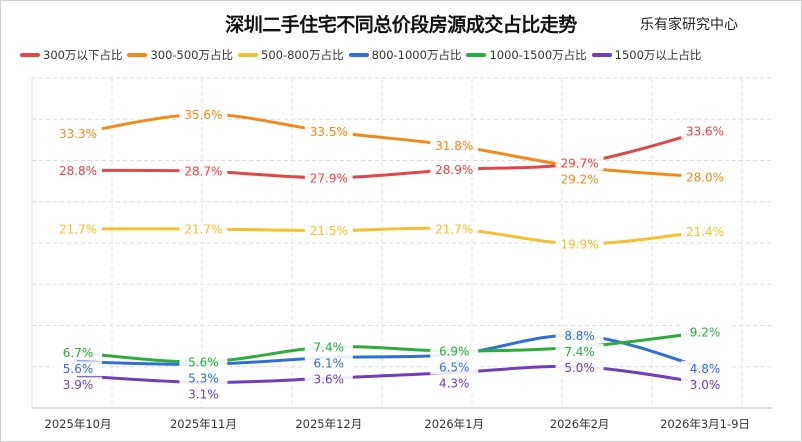 The width and height of the screenshot is (802, 442). I want to click on data-label: 28.0%, so click(705, 178).